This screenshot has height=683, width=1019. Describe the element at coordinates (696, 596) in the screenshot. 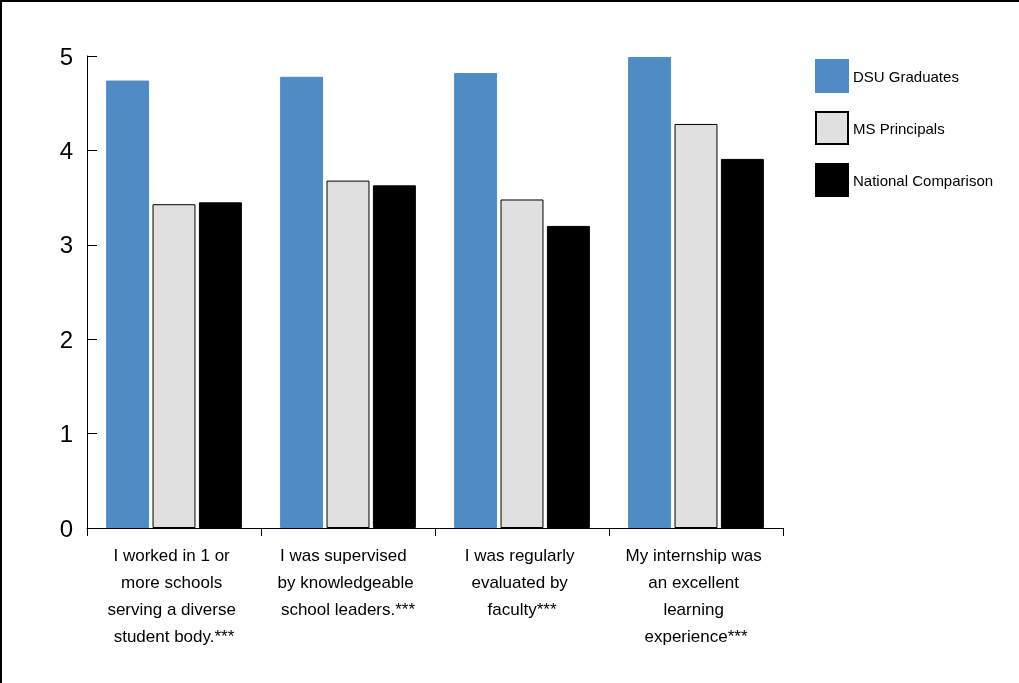

I see `x-tick-label: My internship was an excellent learning experience***` at that location.